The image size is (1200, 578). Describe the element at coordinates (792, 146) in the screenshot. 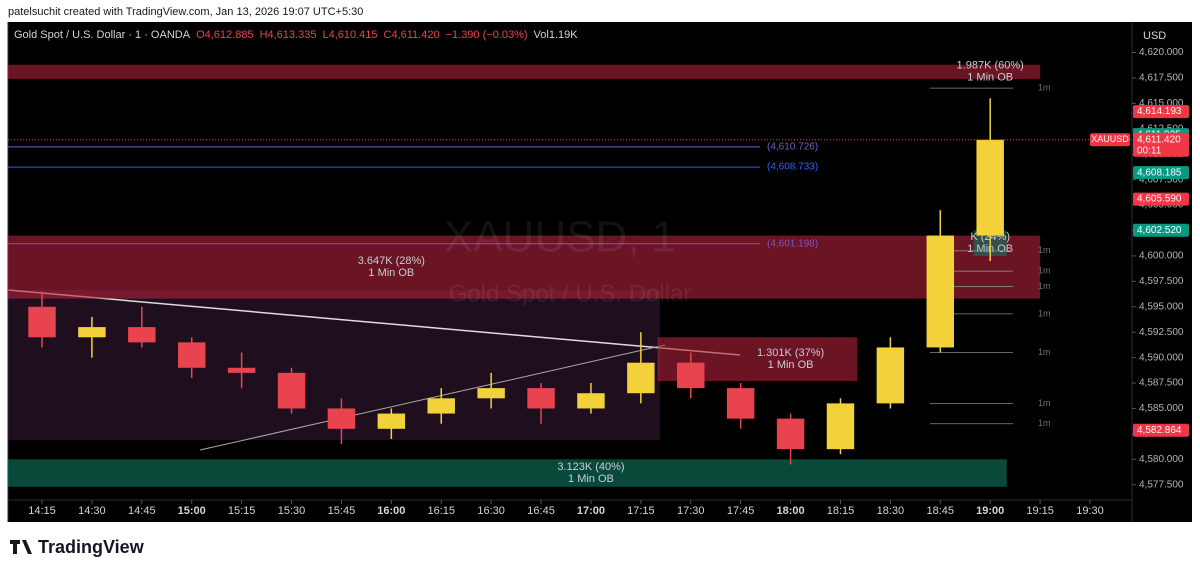

I see `level-label: (4,610.726)` at that location.